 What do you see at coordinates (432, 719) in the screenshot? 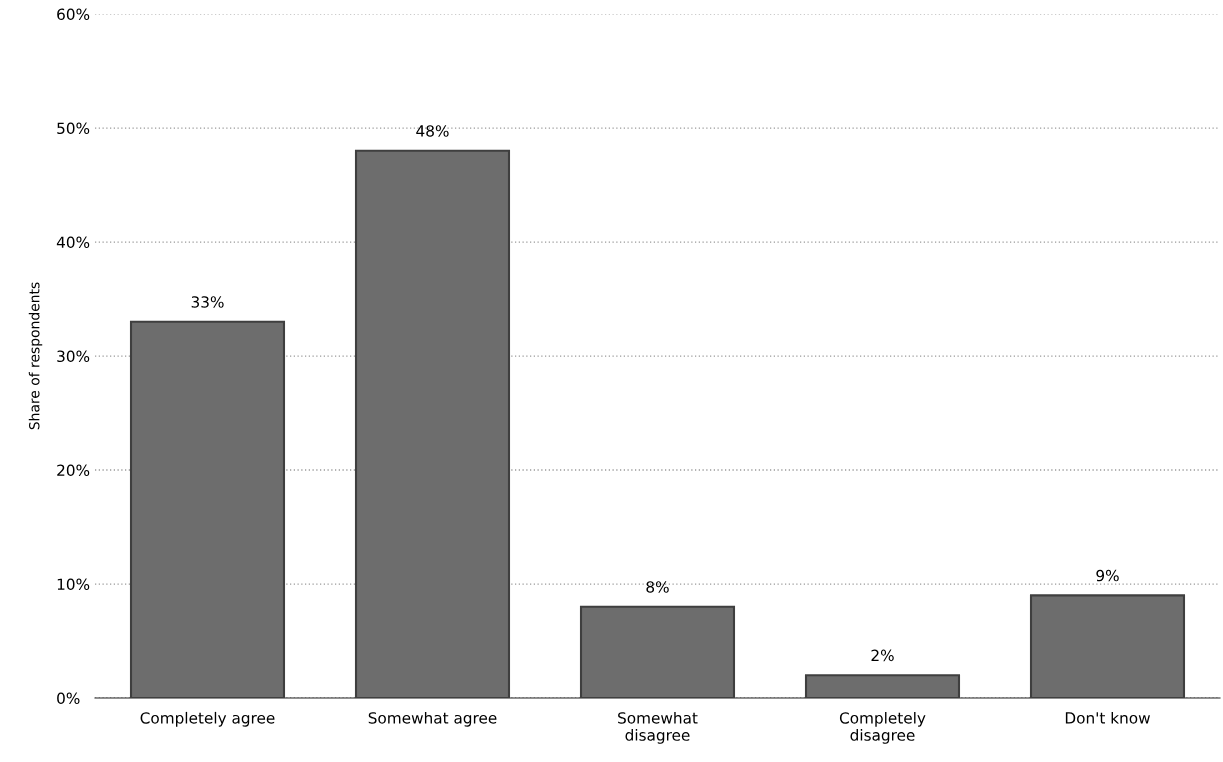
I see `x-tick-label: Somewhat agree` at bounding box center [432, 719].